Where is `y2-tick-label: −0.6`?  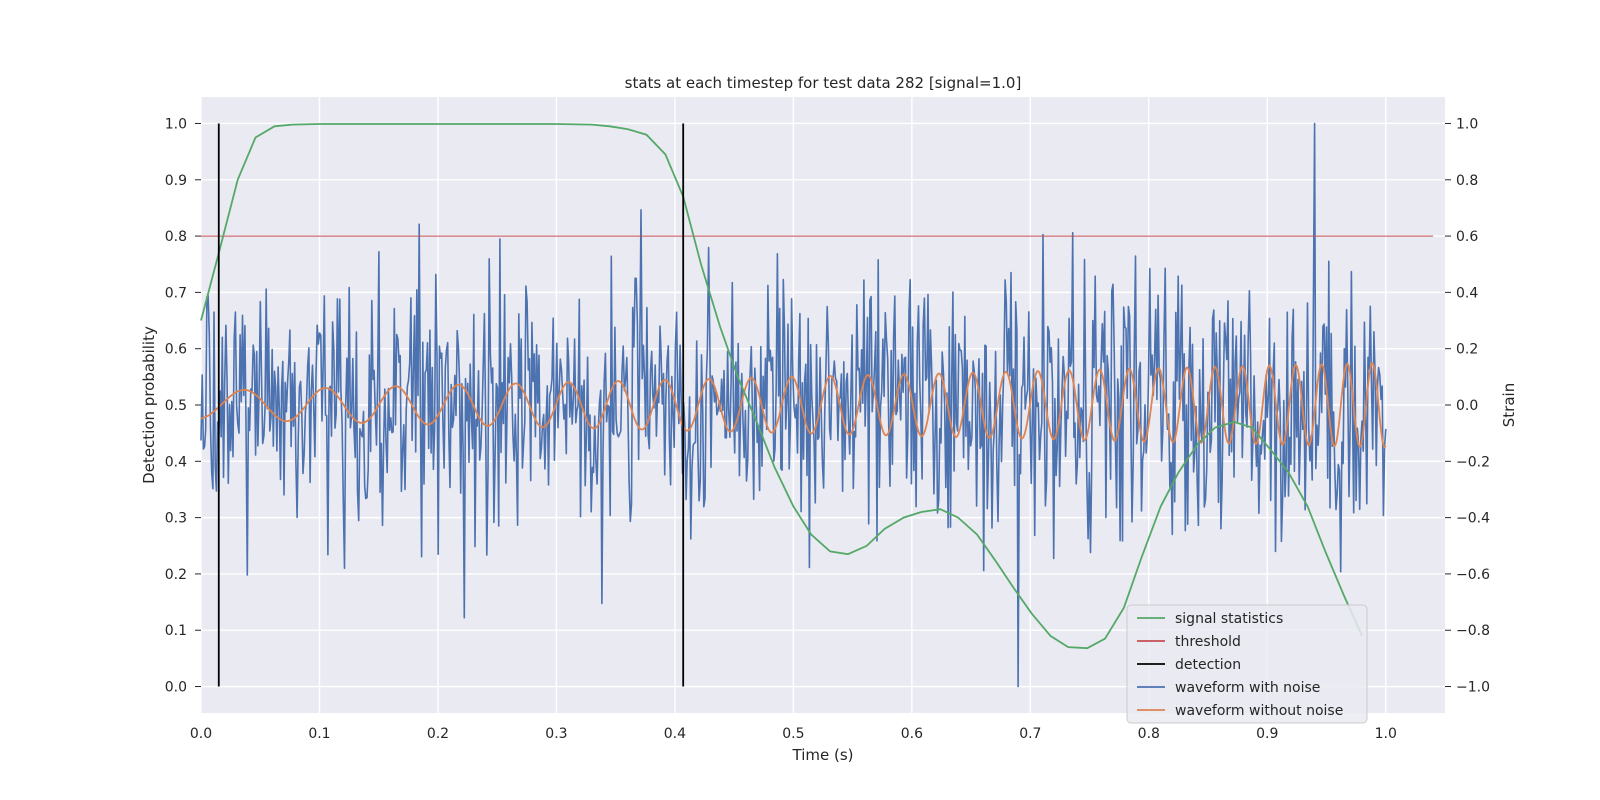
y2-tick-label: −0.6 is located at coordinates (1473, 575).